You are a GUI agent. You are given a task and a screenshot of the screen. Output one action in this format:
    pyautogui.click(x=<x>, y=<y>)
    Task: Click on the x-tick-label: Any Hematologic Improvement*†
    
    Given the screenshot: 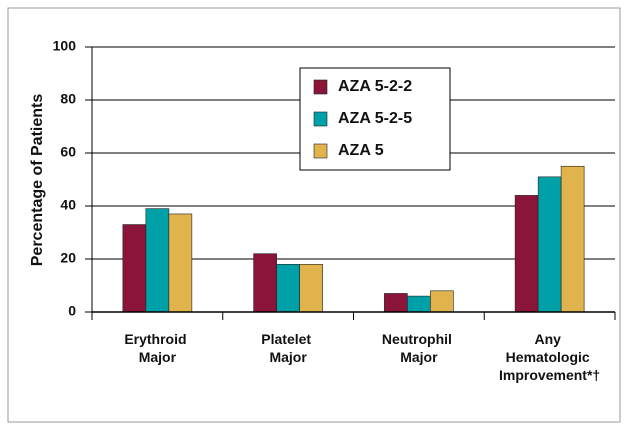 What is the action you would take?
    pyautogui.click(x=549, y=357)
    